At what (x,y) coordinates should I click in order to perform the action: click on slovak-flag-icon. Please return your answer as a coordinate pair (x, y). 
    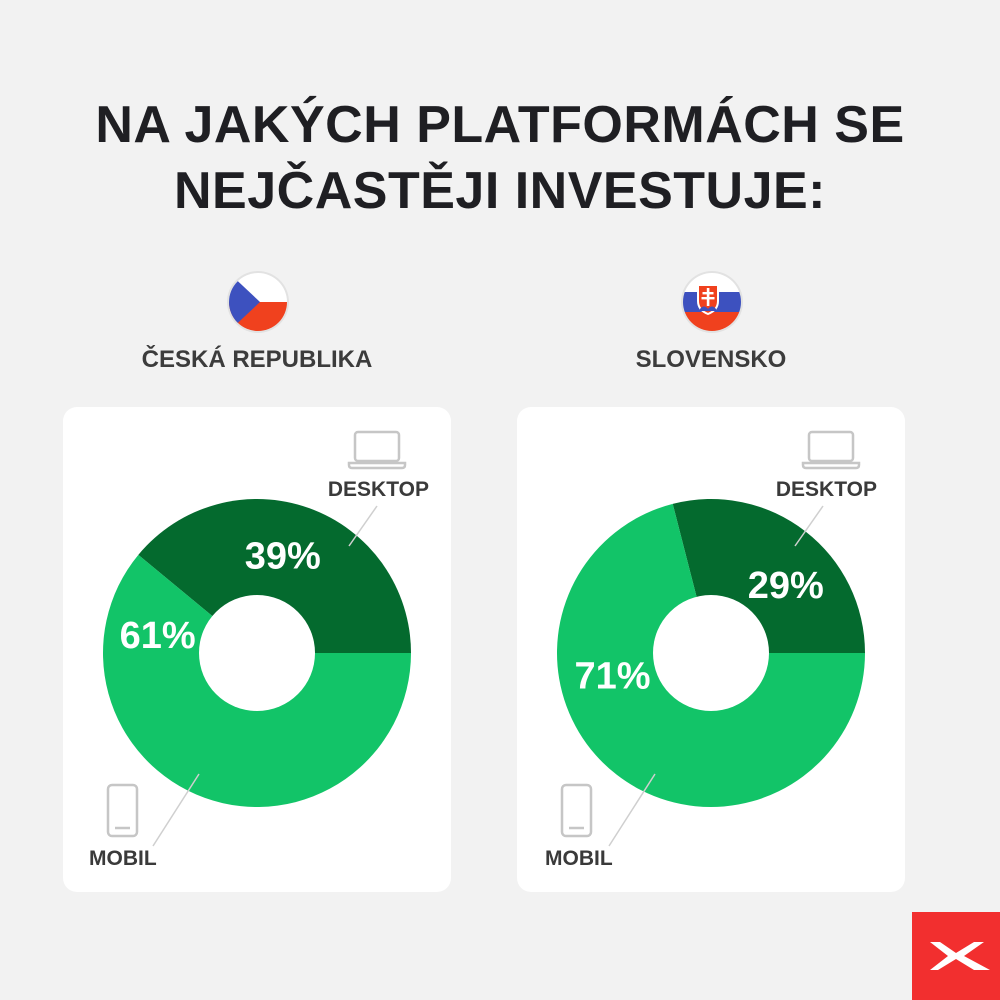
    Looking at the image, I should click on (712, 302).